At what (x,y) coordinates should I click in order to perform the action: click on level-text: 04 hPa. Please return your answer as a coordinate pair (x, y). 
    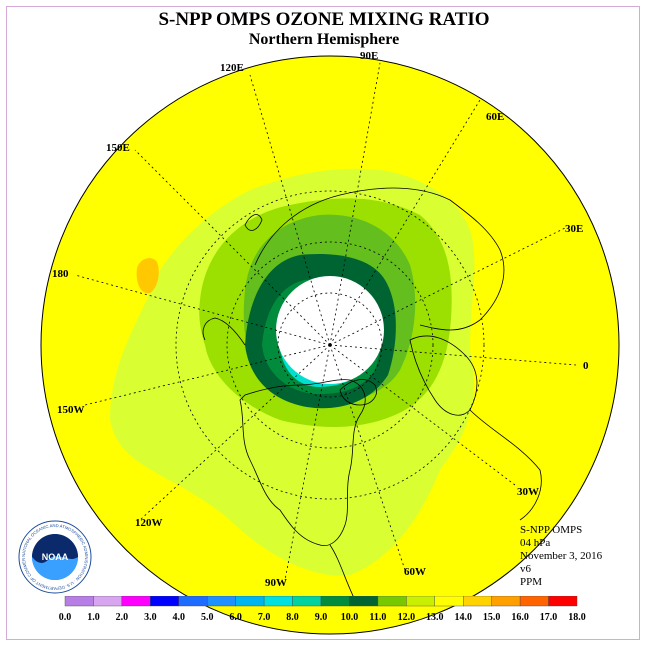
    Looking at the image, I should click on (535, 543).